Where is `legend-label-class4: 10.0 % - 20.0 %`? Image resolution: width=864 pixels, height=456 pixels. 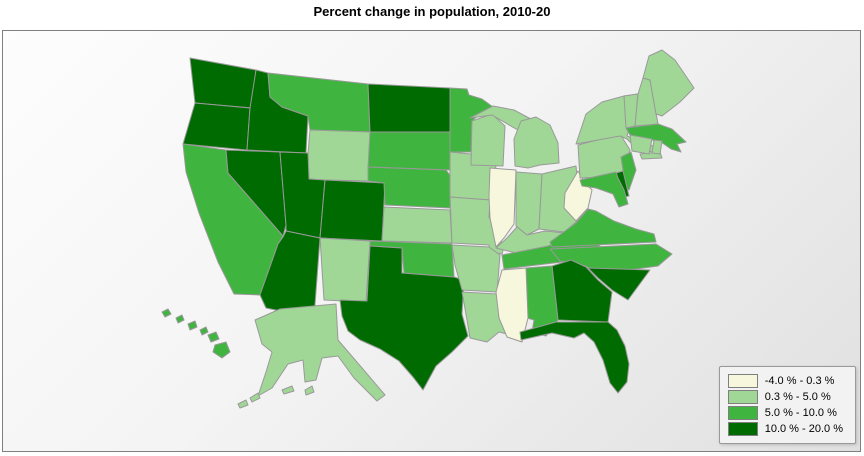
legend-label-class4: 10.0 % - 20.0 % is located at coordinates (803, 429).